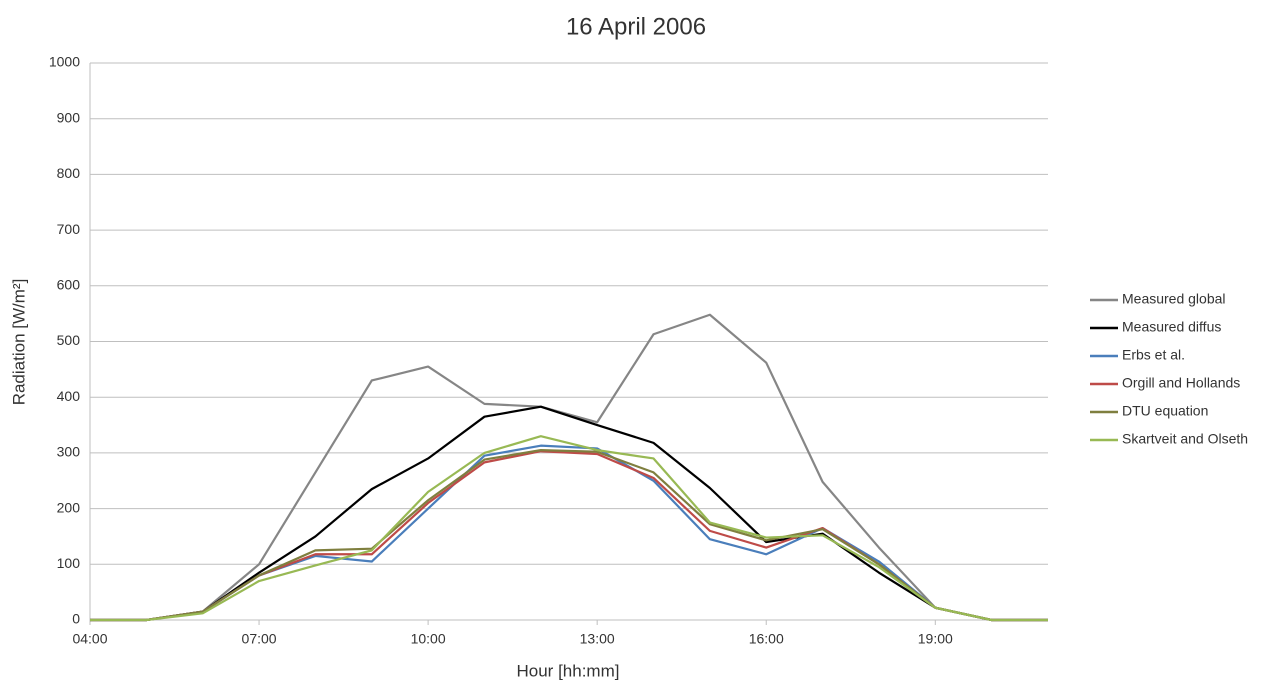  What do you see at coordinates (69, 452) in the screenshot?
I see `y-tick-label: 300` at bounding box center [69, 452].